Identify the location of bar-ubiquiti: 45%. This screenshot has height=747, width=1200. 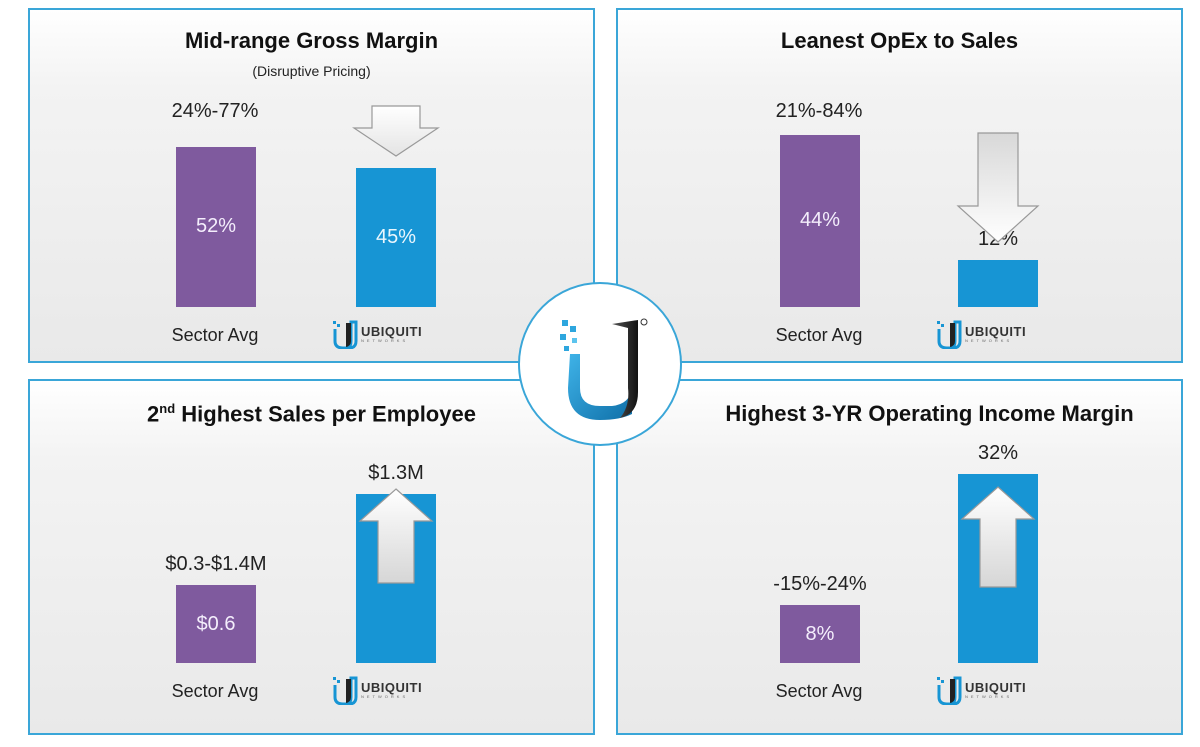
(396, 237).